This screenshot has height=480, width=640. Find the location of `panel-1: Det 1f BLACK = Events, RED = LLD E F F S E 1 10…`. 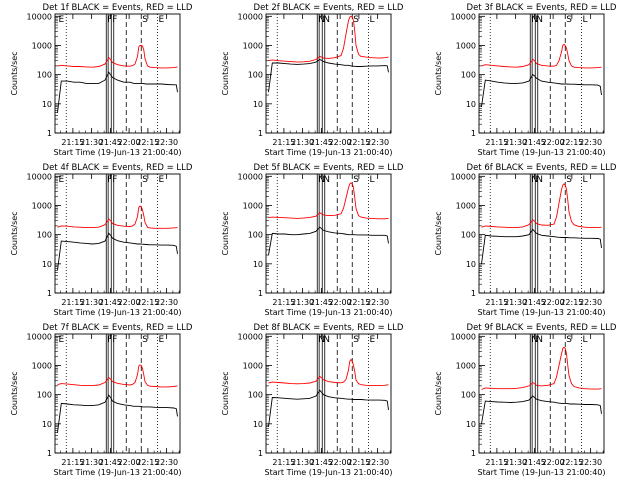

panel-1: Det 1f BLACK = Events, RED = LLD E F F S E 1 10… is located at coordinates (101, 80).